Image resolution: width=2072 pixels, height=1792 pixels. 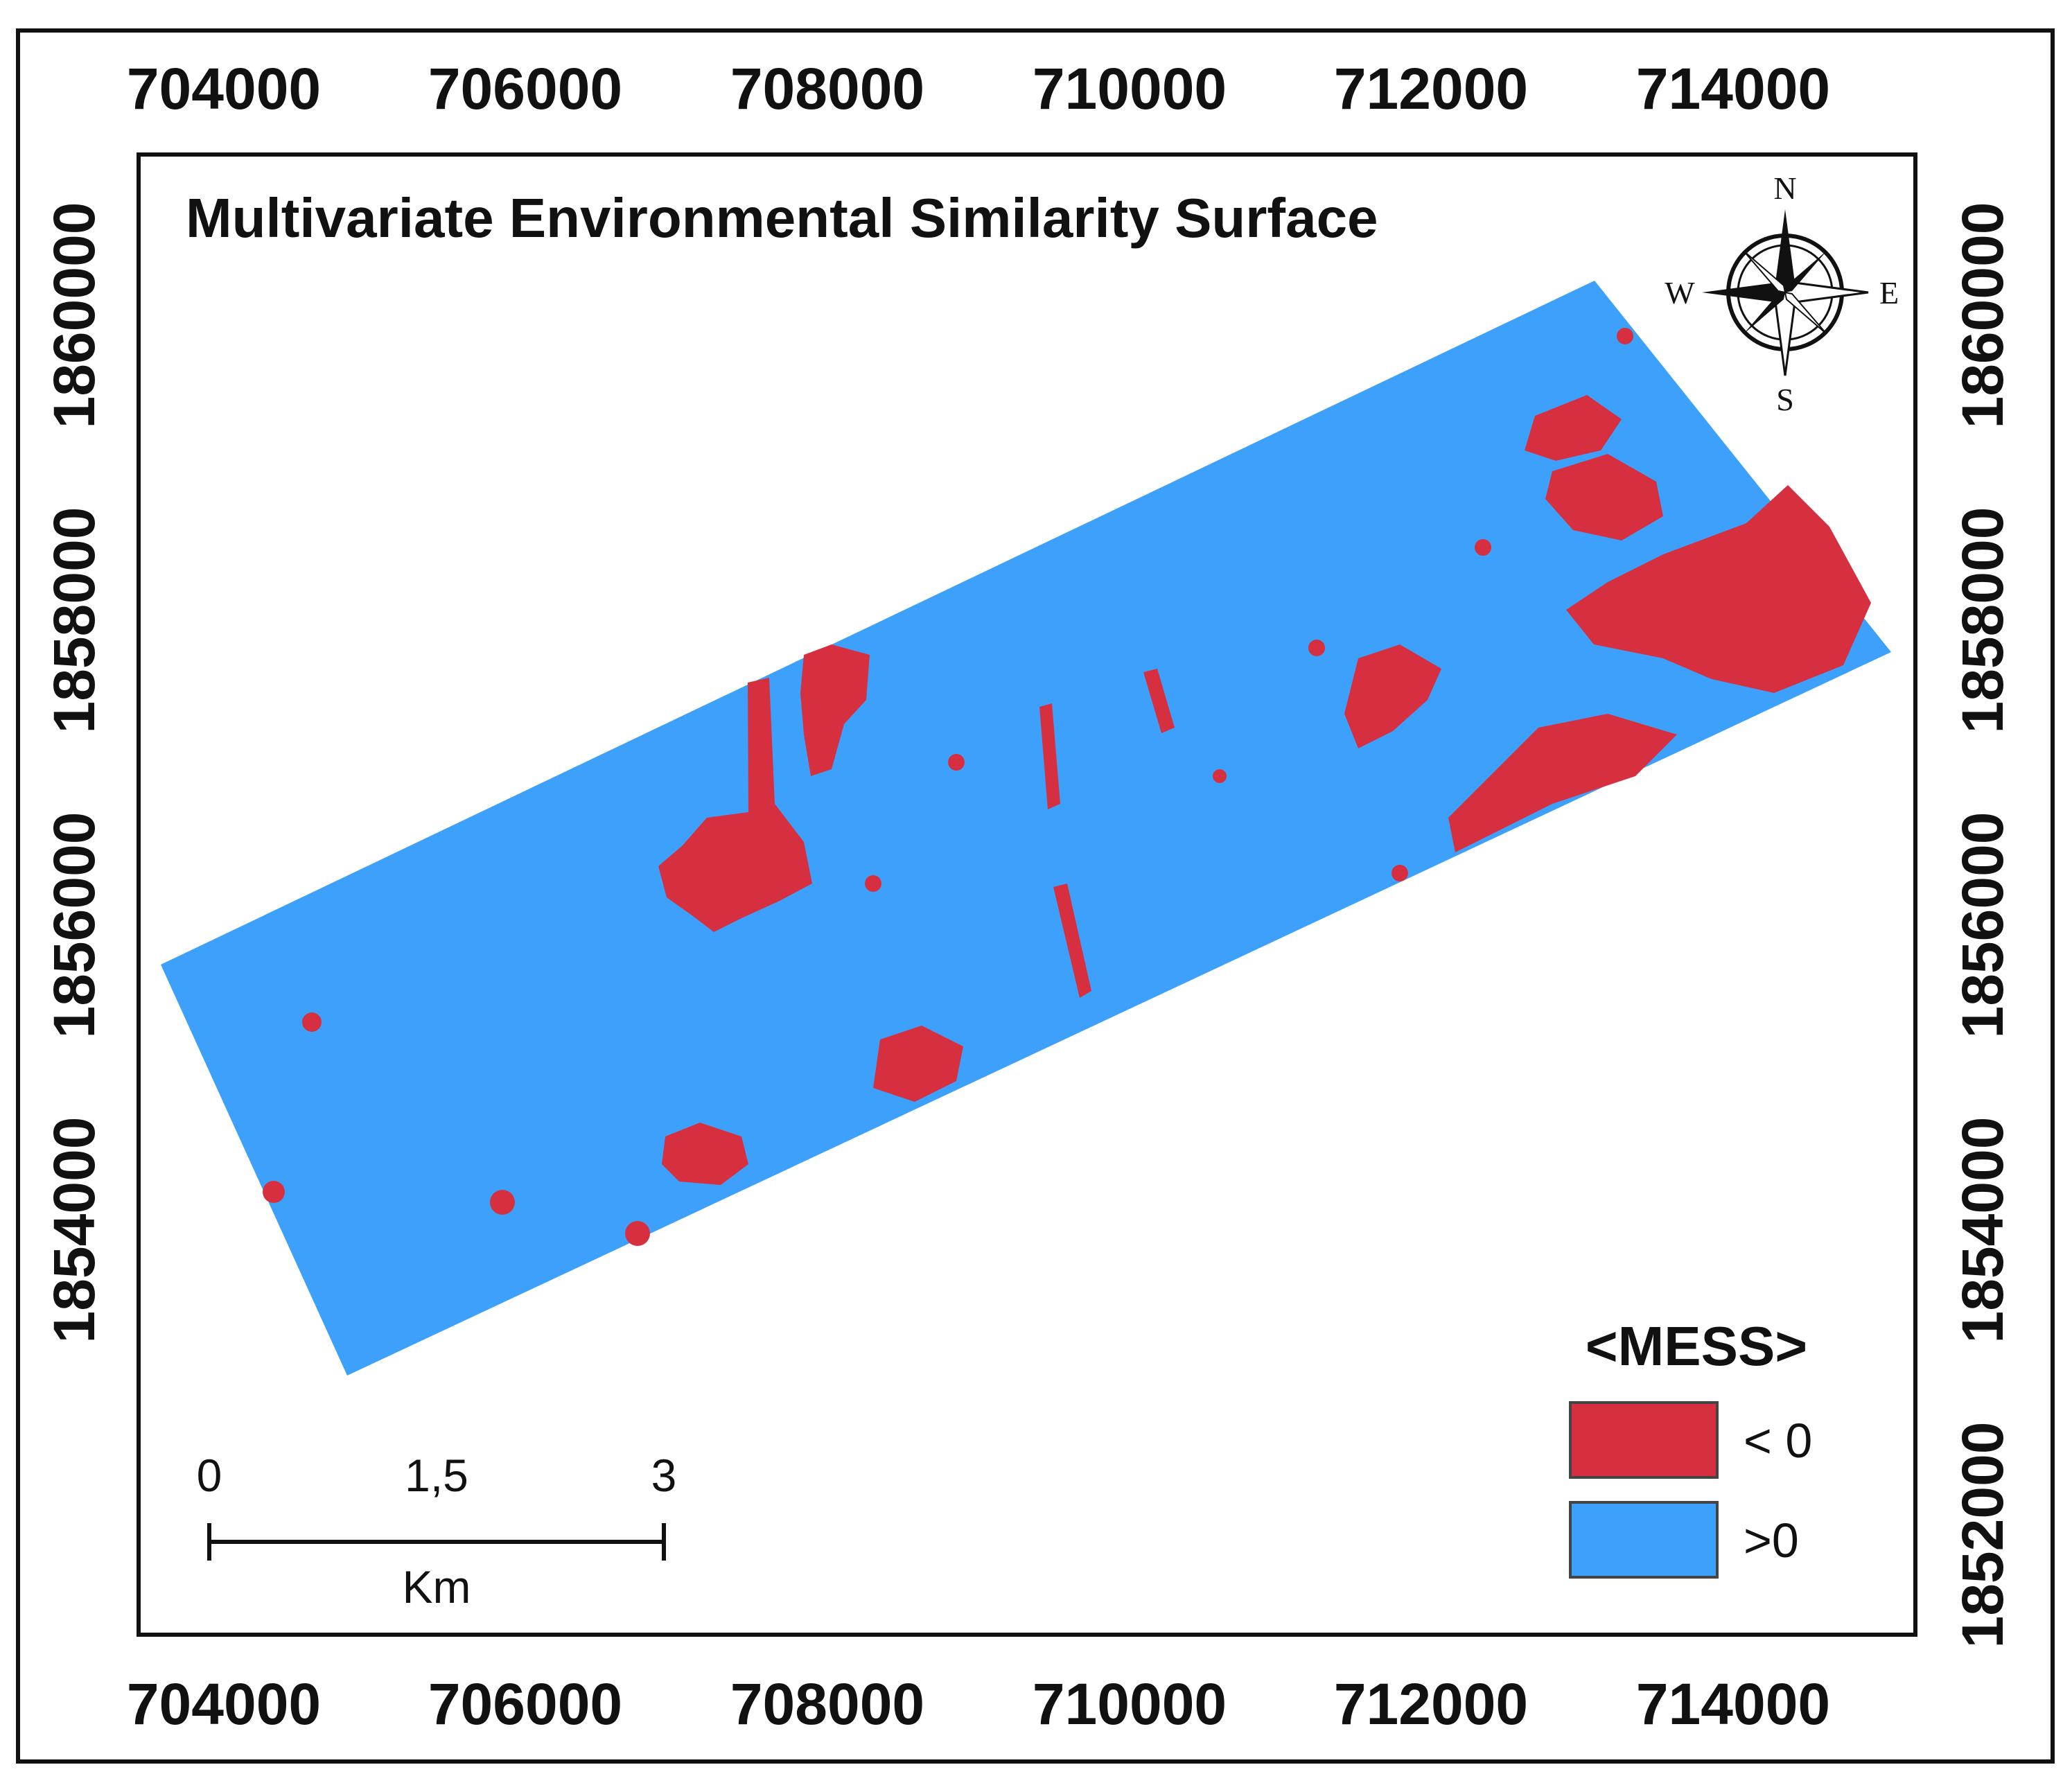 What do you see at coordinates (1765, 313) in the screenshot?
I see `compass-point-sw` at bounding box center [1765, 313].